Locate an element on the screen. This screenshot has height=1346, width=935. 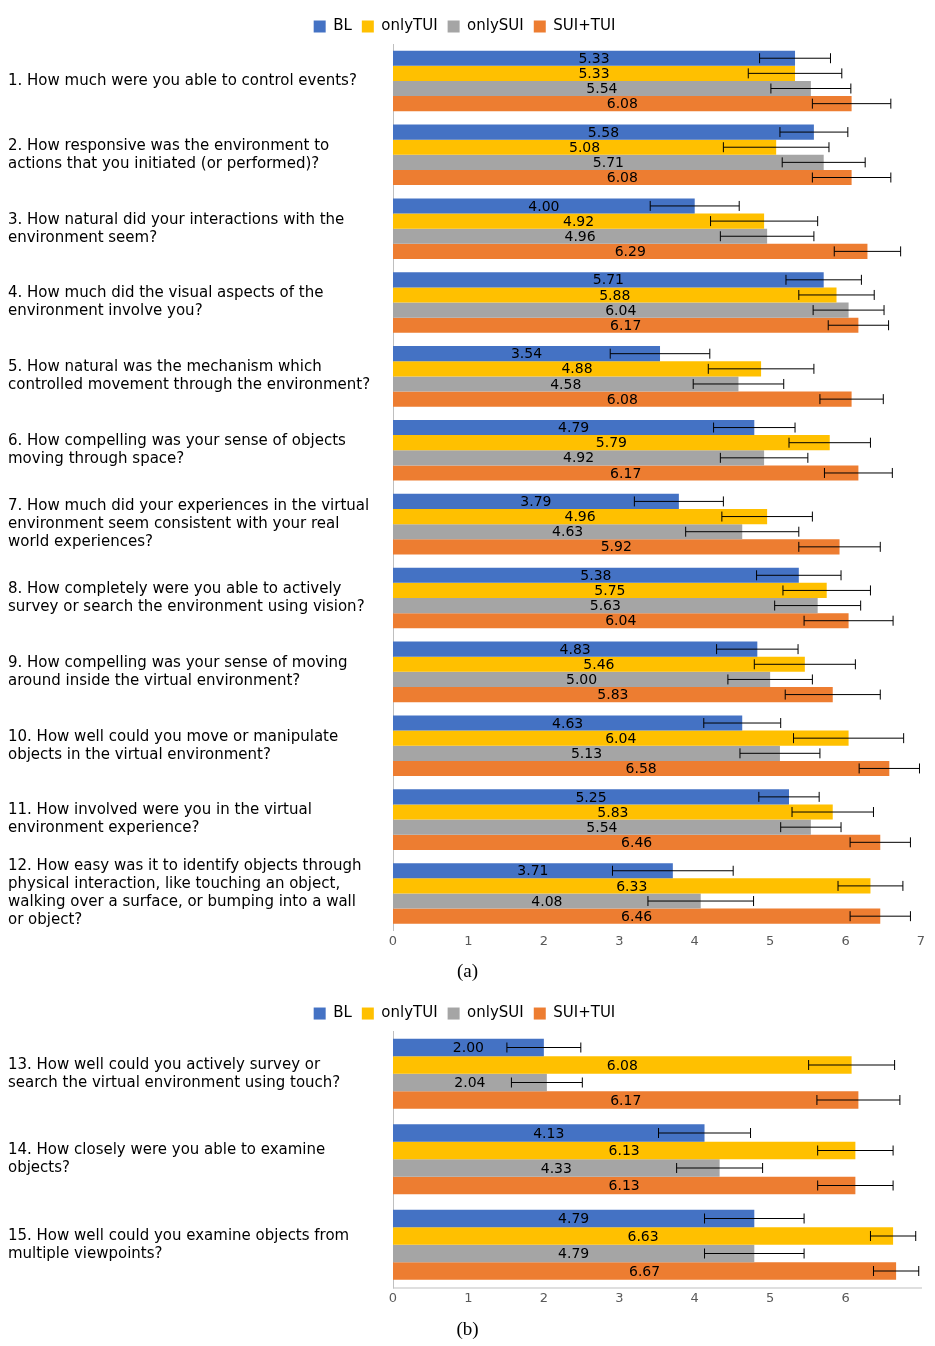
data-label: 3.71 is located at coordinates (533, 870).